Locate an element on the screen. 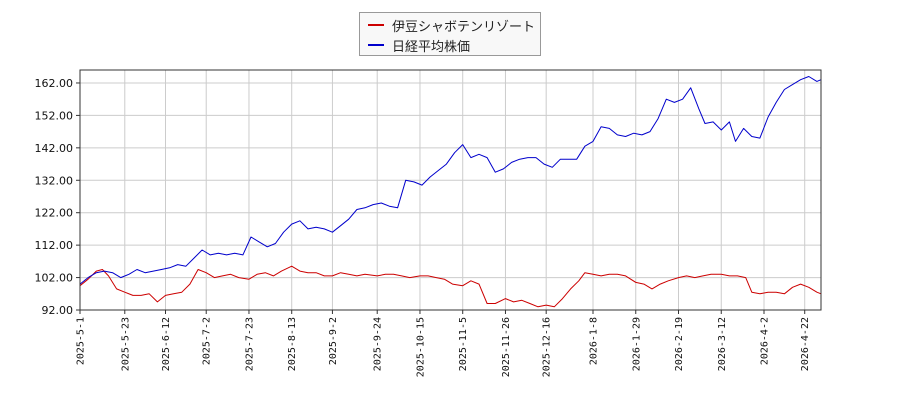 Image resolution: width=900 pixels, height=400 pixels. y-tick-label: 162.00 is located at coordinates (54, 83).